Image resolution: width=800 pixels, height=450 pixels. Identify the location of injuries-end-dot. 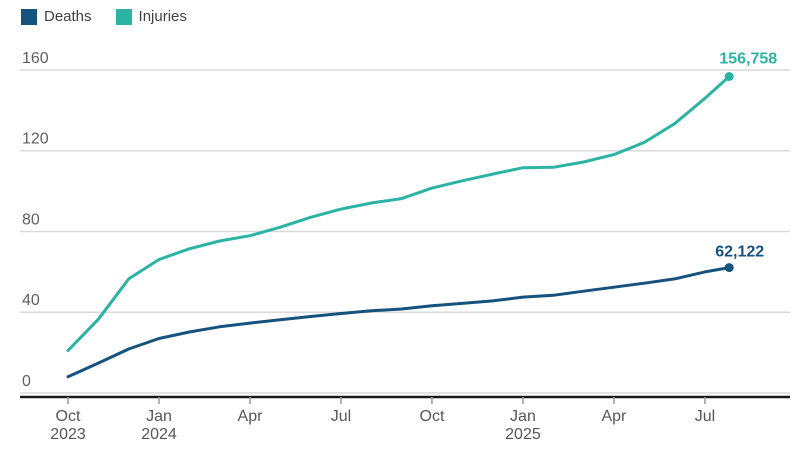
(729, 77).